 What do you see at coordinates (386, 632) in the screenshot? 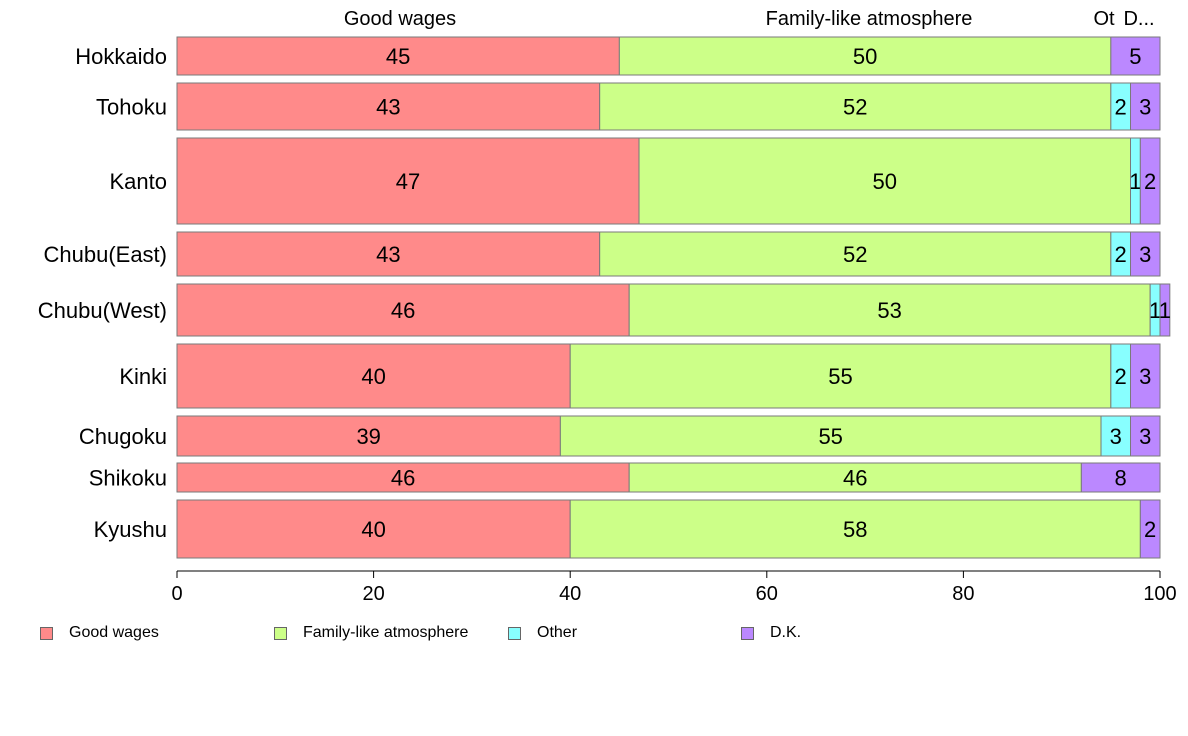
I see `legend-label: Family-like atmosphere` at bounding box center [386, 632].